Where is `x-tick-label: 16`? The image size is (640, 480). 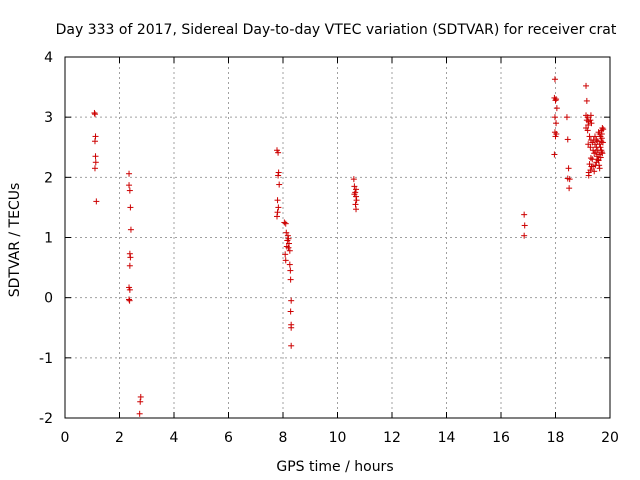 x-tick-label: 16 is located at coordinates (501, 438).